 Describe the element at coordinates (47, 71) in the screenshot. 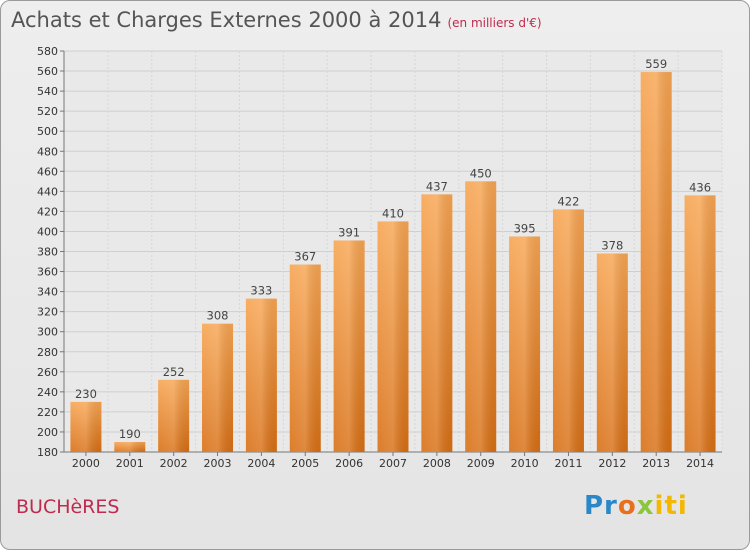

I see `y-tick-label: 560` at that location.